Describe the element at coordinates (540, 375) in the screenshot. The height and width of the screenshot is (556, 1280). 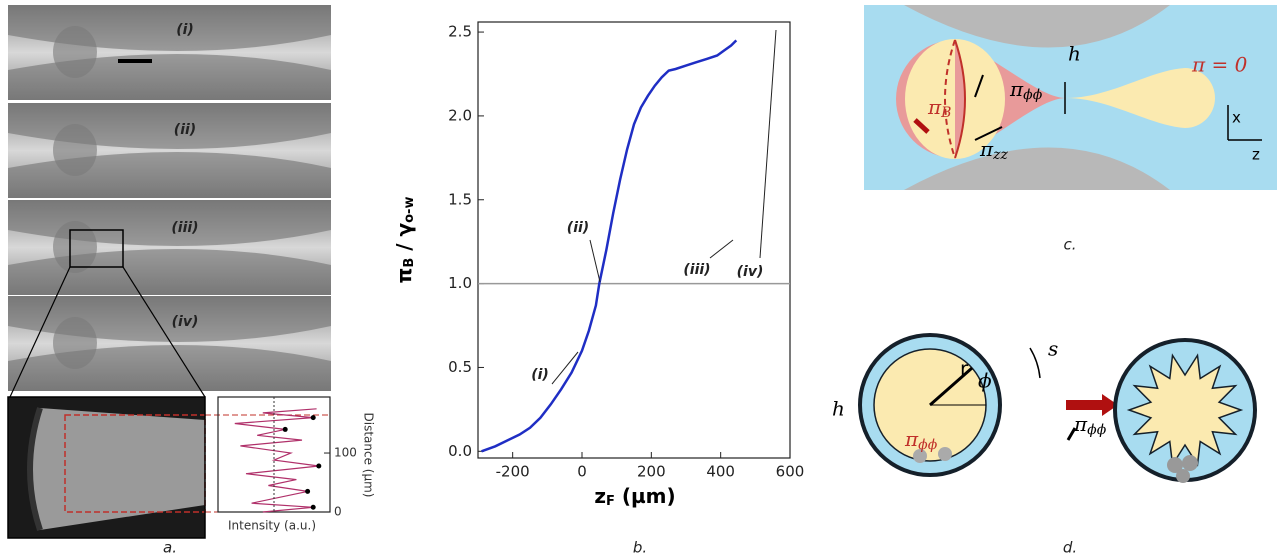
I see `annotation: (i)` at that location.